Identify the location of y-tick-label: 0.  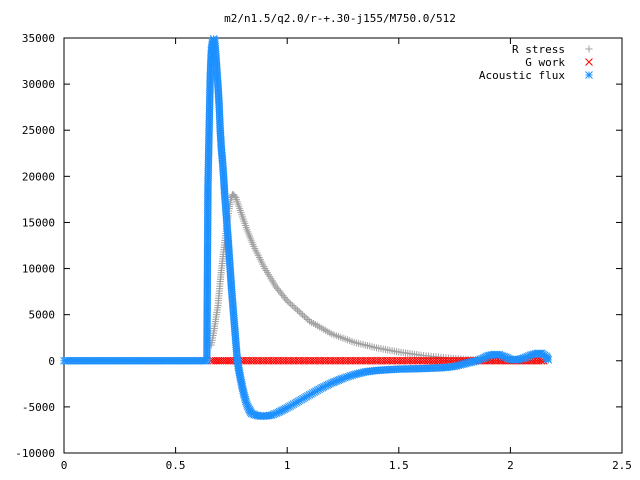
(51, 361).